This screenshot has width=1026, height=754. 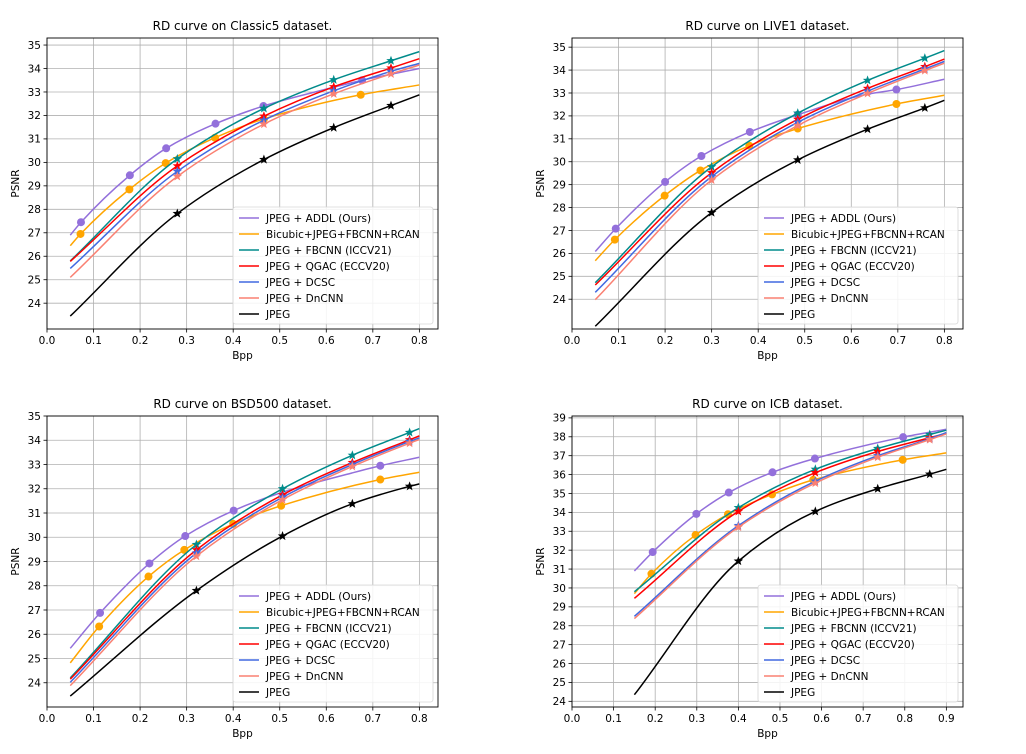 What do you see at coordinates (825, 661) in the screenshot?
I see `legend-label: JPEG + DCSC` at bounding box center [825, 661].